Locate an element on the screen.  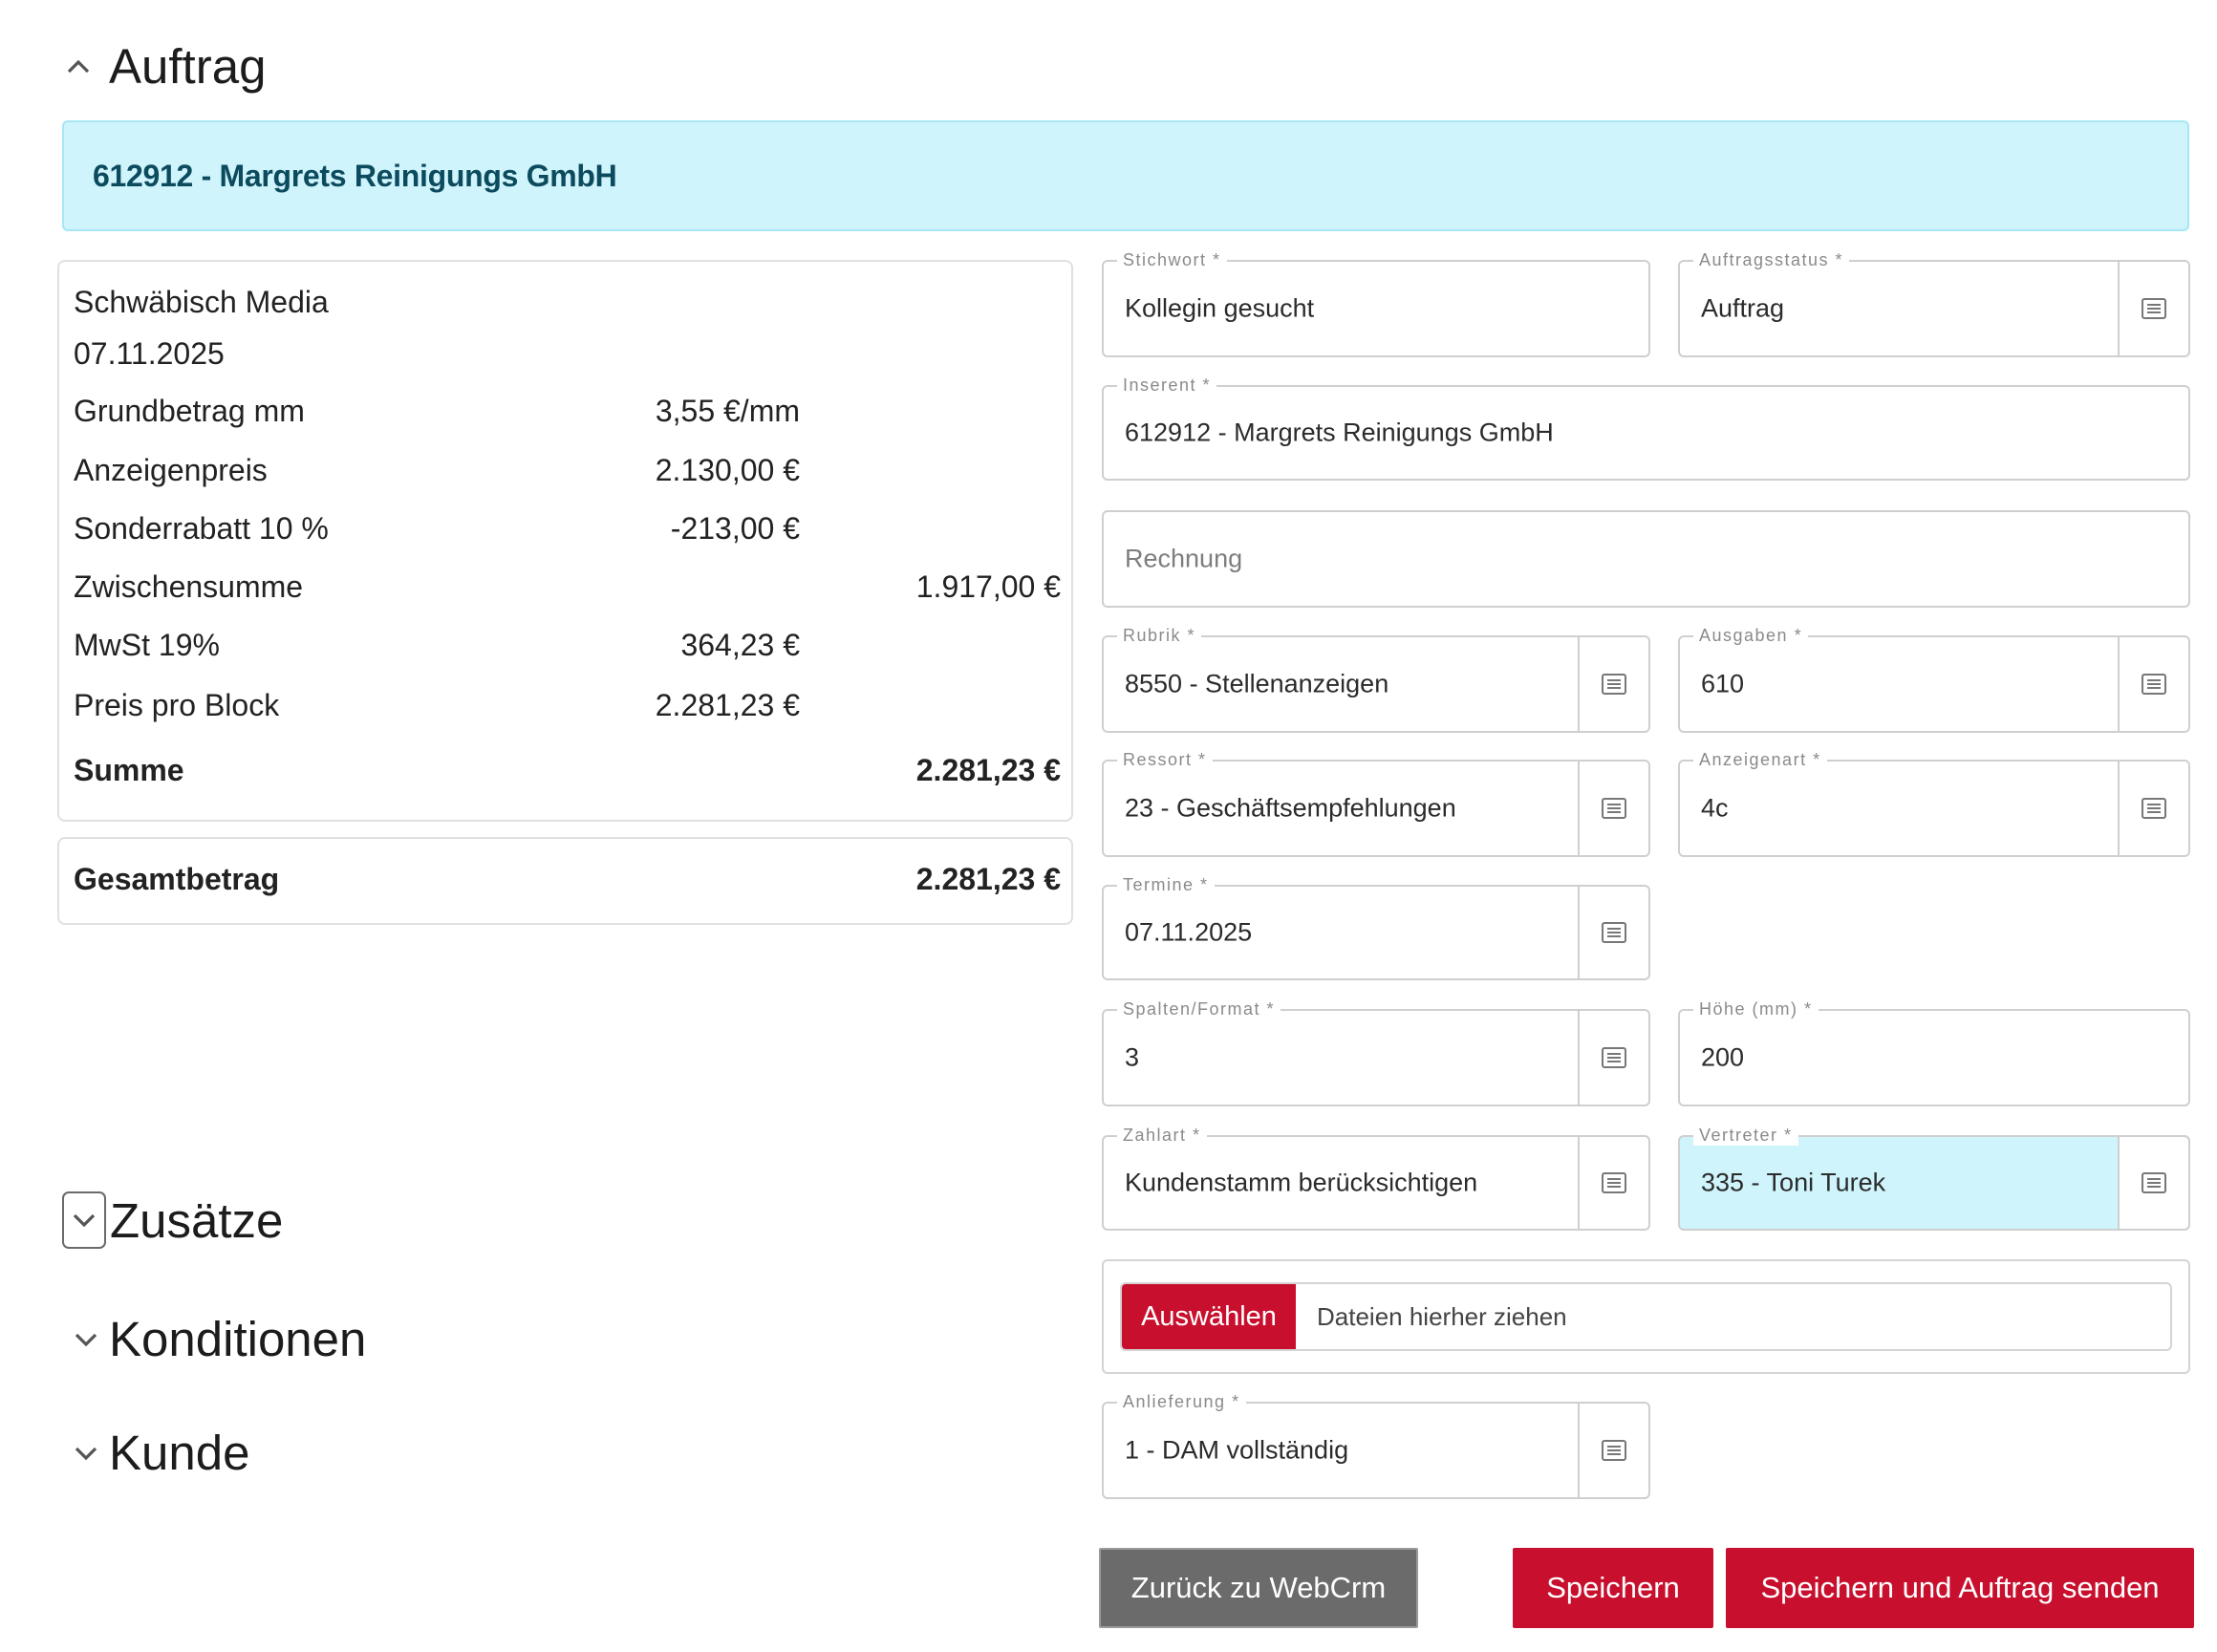
vertreter-field: Vertreter * 335 - Toni Turek is located at coordinates (1934, 1178).